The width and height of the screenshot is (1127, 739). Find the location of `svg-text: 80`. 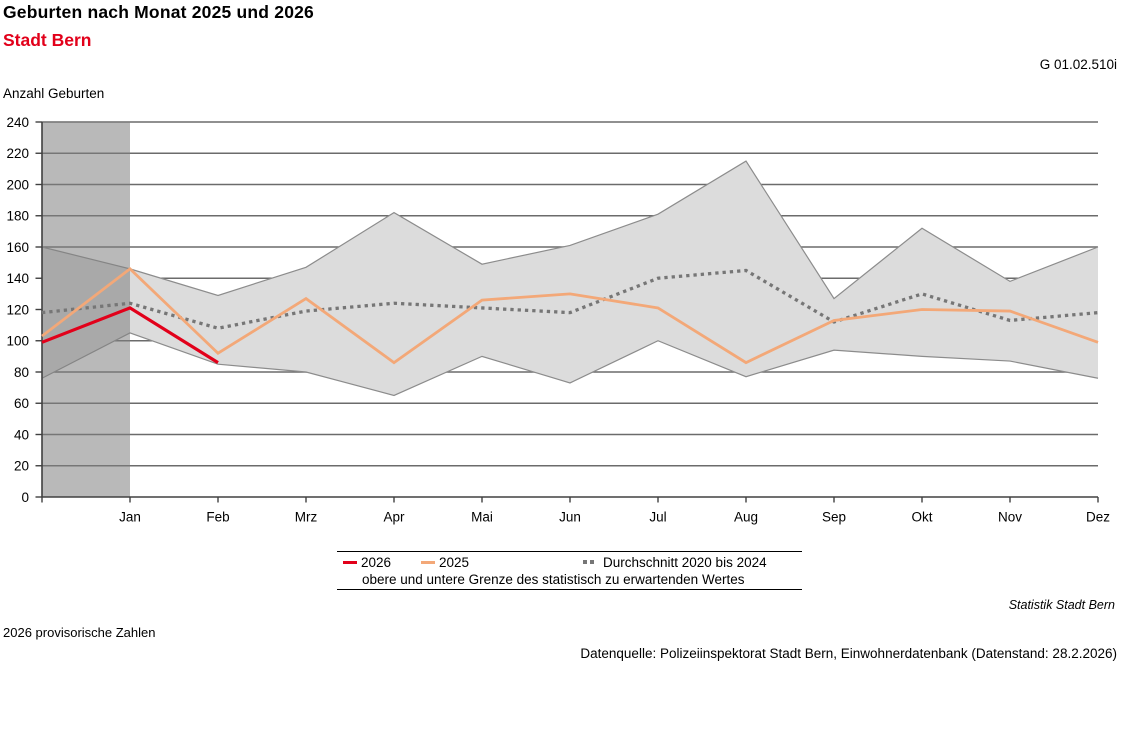

svg-text: 80 is located at coordinates (21, 372).